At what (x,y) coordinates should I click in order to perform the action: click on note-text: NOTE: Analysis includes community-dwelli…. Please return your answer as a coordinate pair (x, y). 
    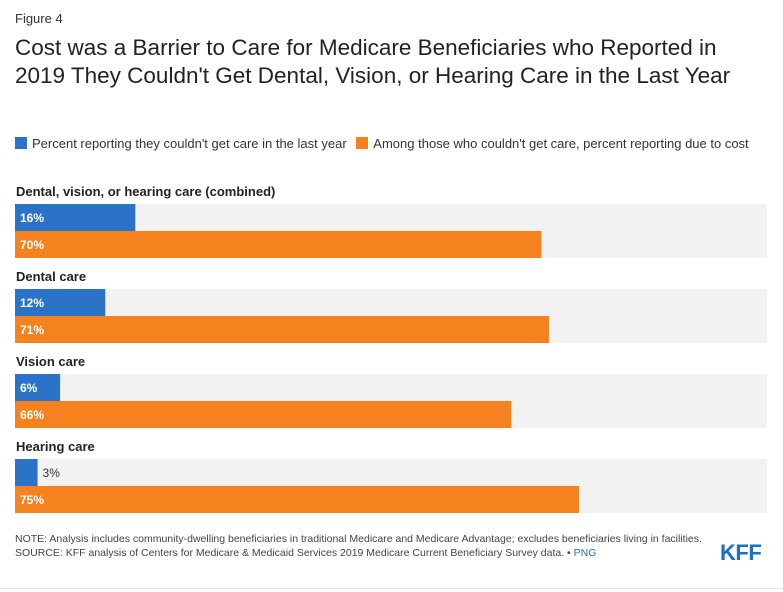
    Looking at the image, I should click on (358, 539).